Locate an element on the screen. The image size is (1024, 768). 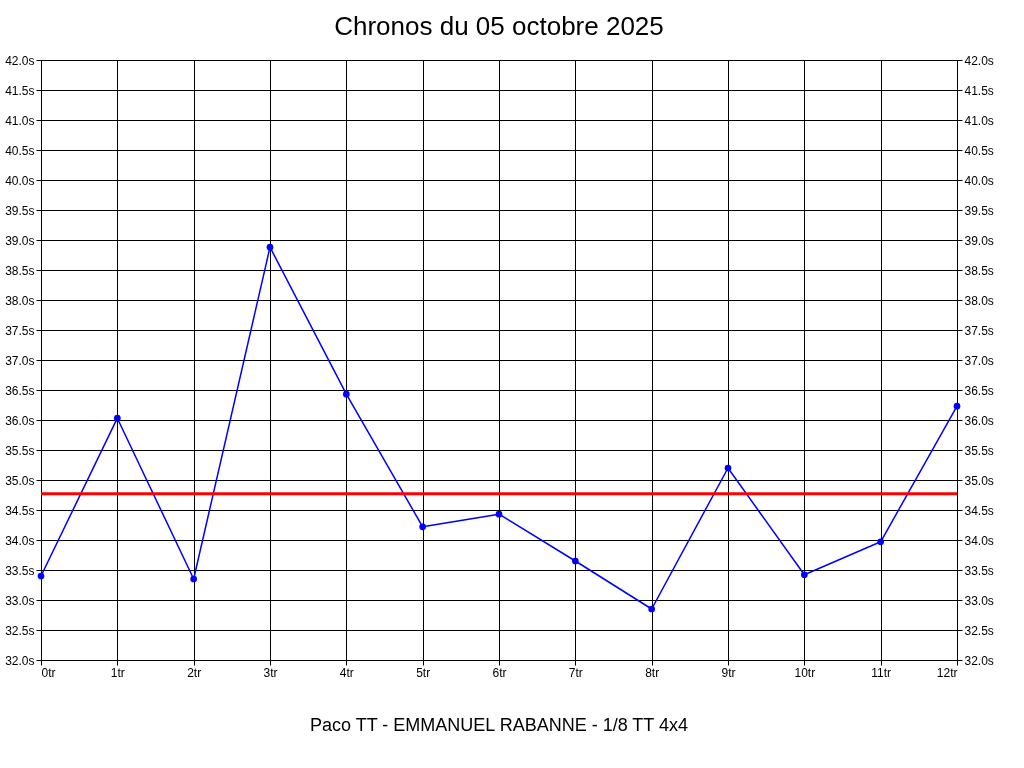
y-tick-label: 35.0s is located at coordinates (20, 480).